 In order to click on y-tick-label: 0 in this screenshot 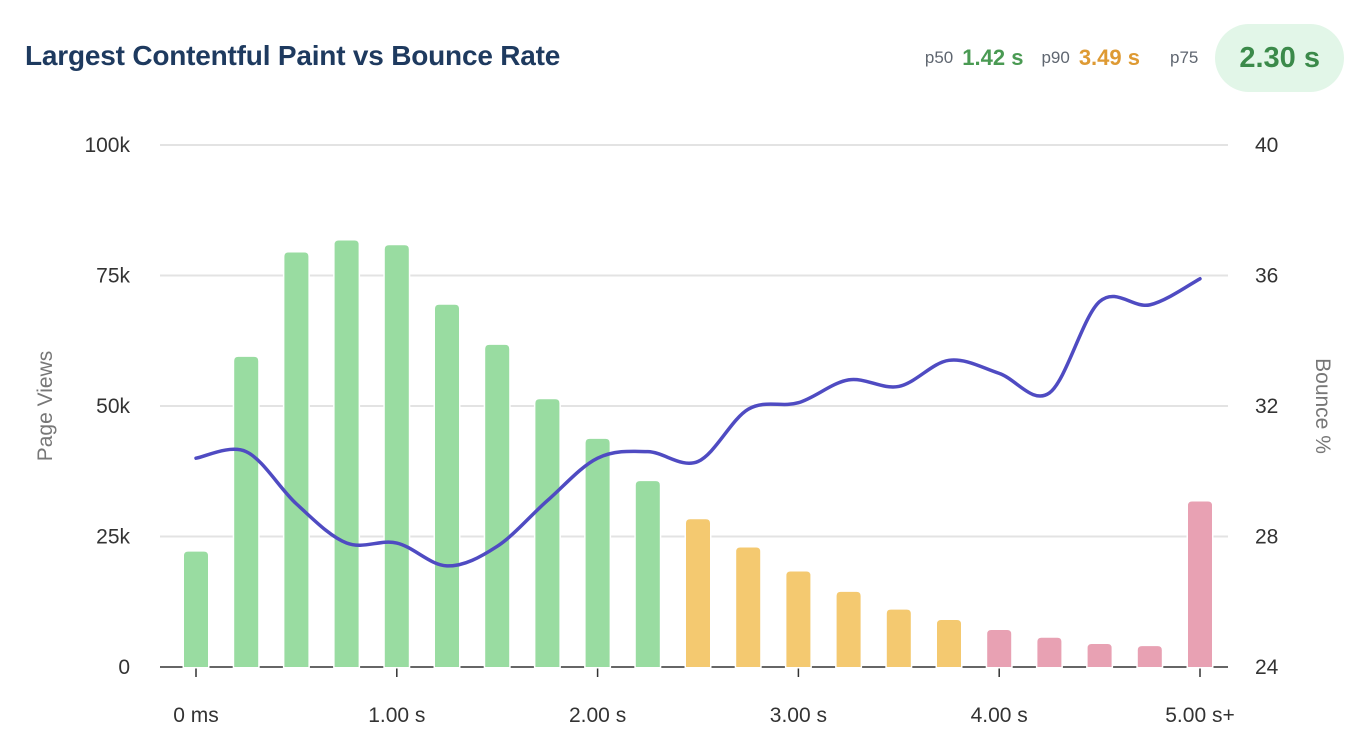, I will do `click(124, 667)`.